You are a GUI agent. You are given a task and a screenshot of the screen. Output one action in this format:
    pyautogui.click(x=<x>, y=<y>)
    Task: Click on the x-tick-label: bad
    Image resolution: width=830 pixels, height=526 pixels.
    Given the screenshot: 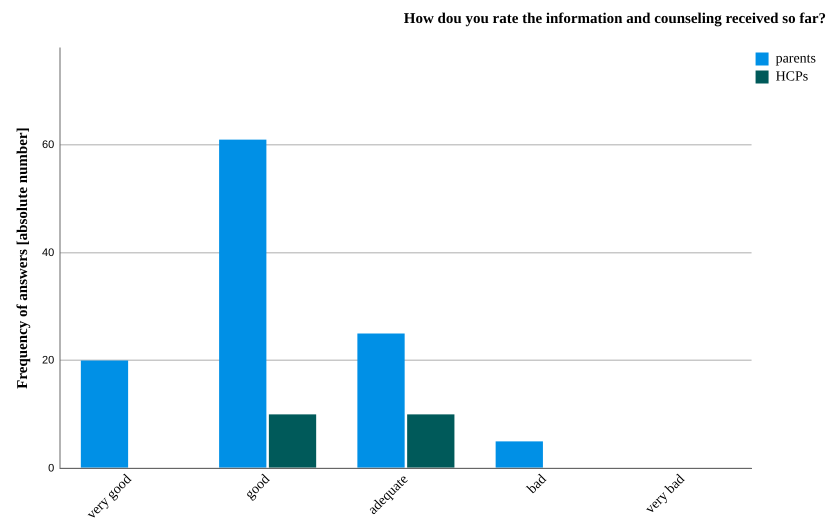 What is the action you would take?
    pyautogui.click(x=537, y=484)
    